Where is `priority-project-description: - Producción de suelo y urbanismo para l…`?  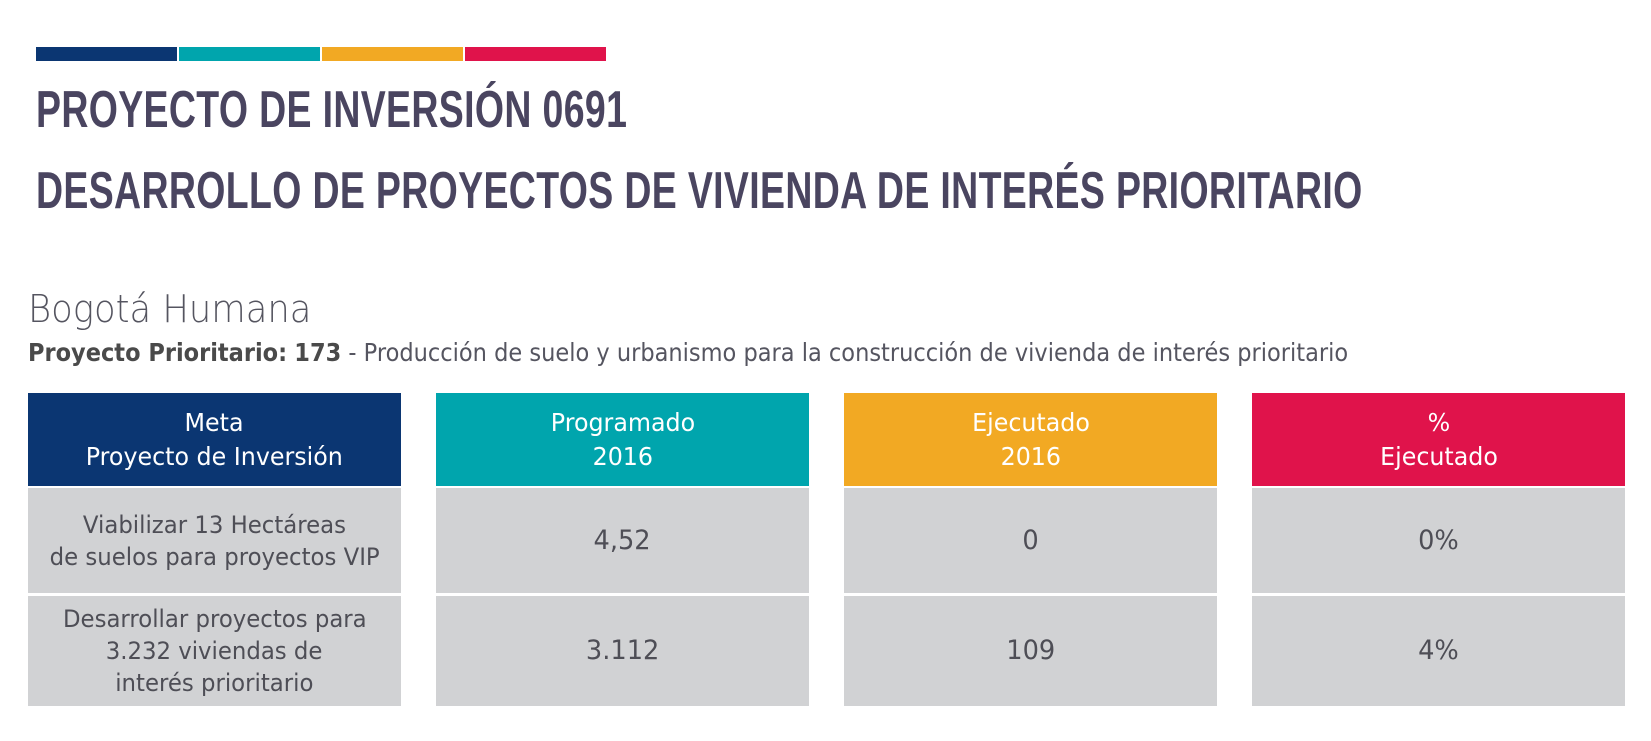
priority-project-description: - Producción de suelo y urbanismo para l… is located at coordinates (845, 352).